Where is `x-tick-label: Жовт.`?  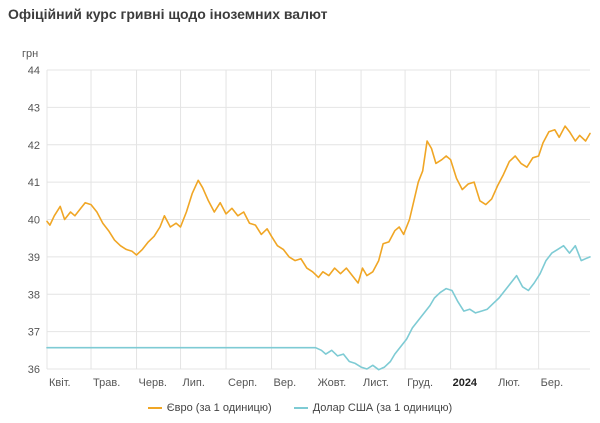
x-tick-label: Жовт. is located at coordinates (332, 383).